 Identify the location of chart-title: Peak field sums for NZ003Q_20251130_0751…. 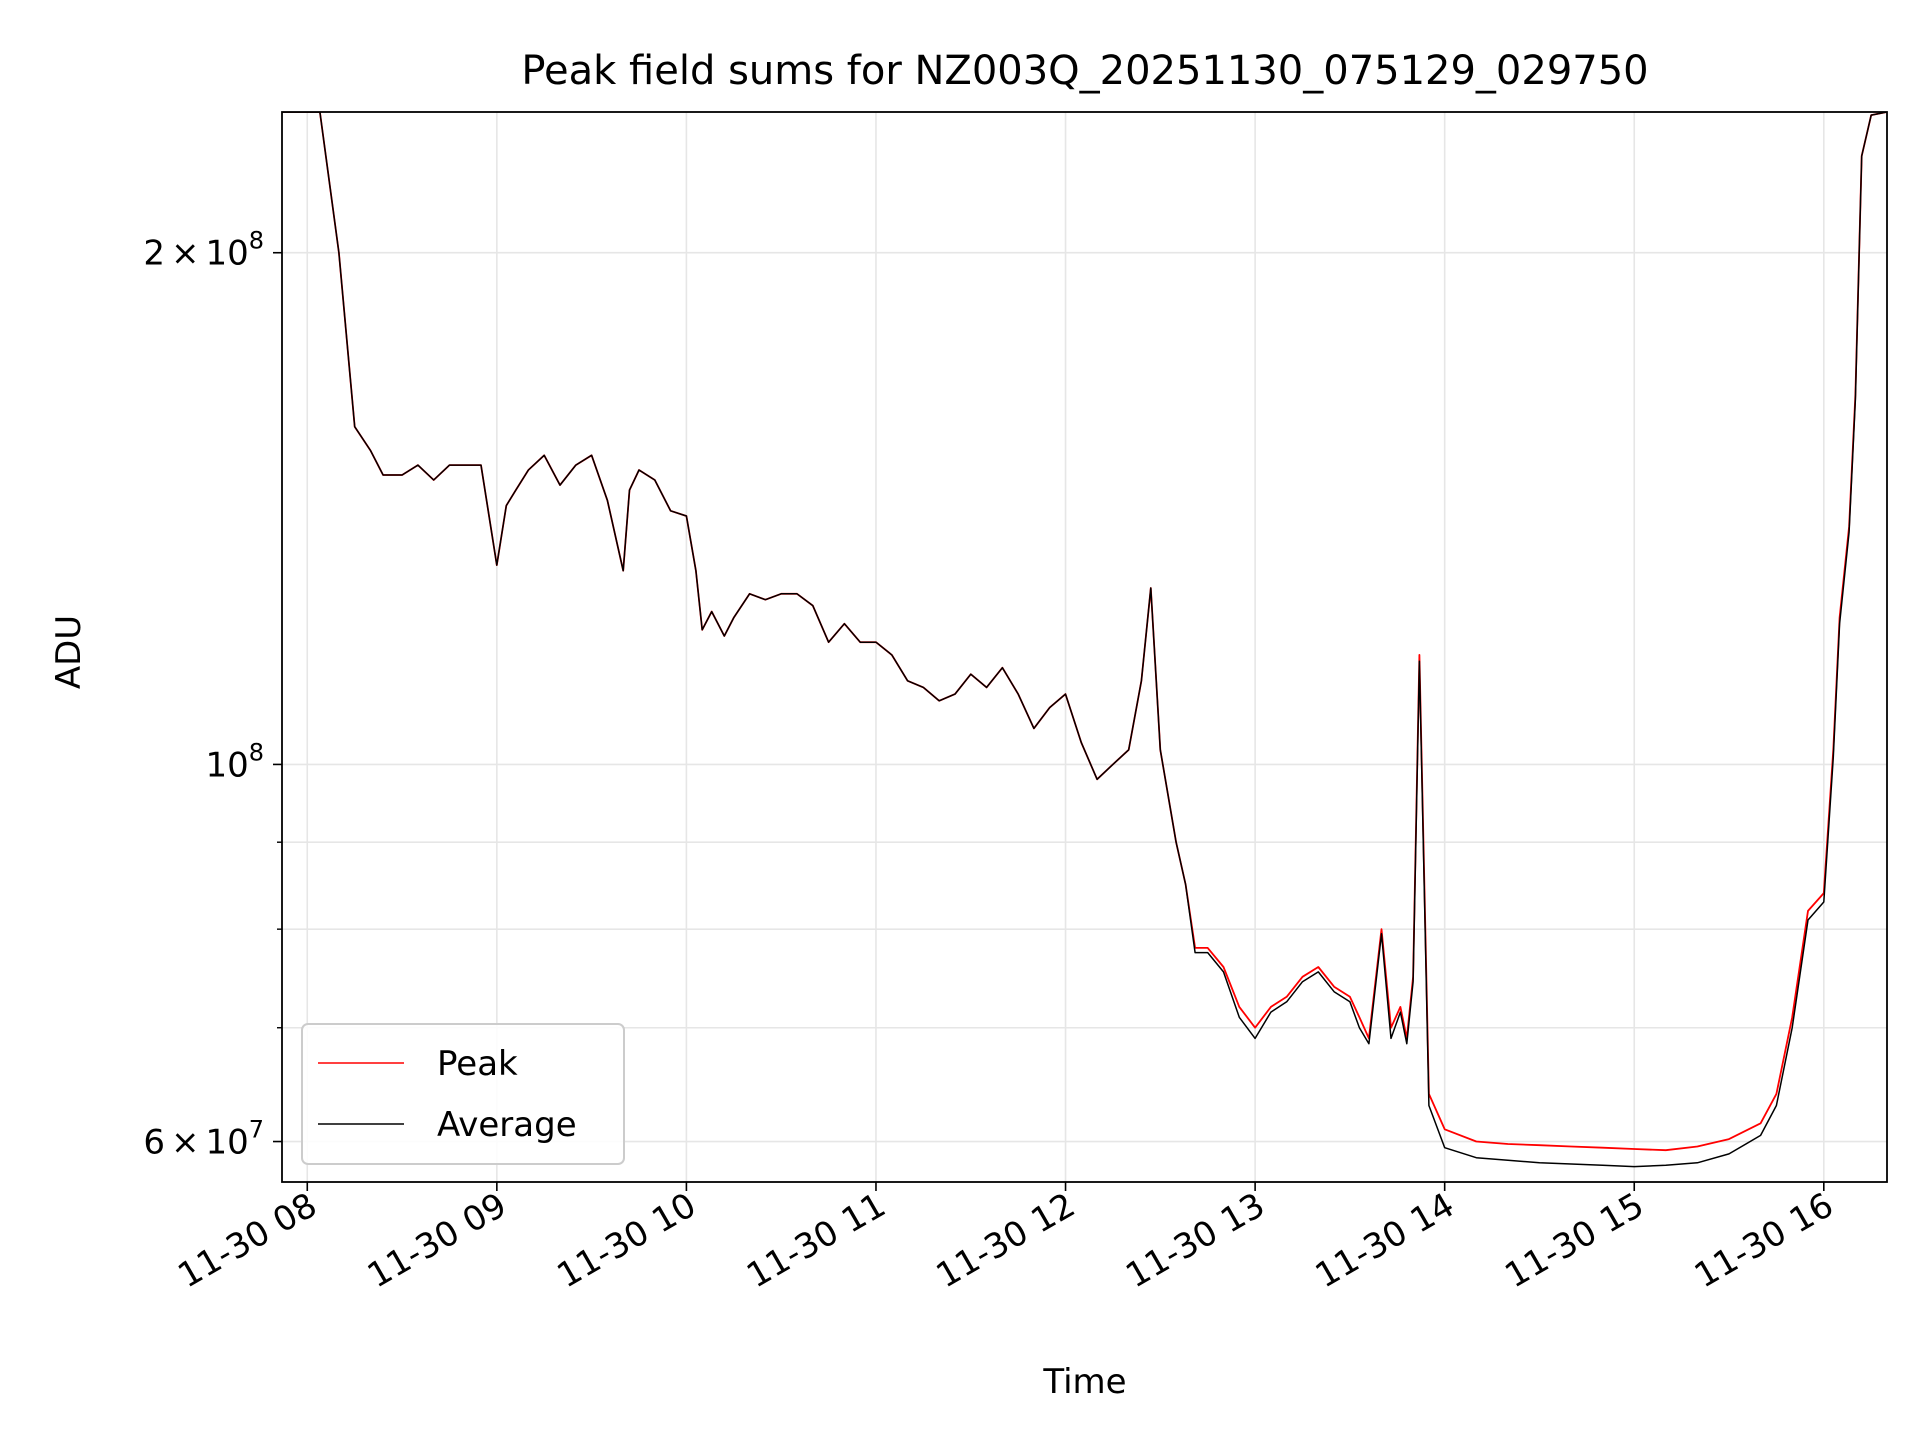
(1084, 71).